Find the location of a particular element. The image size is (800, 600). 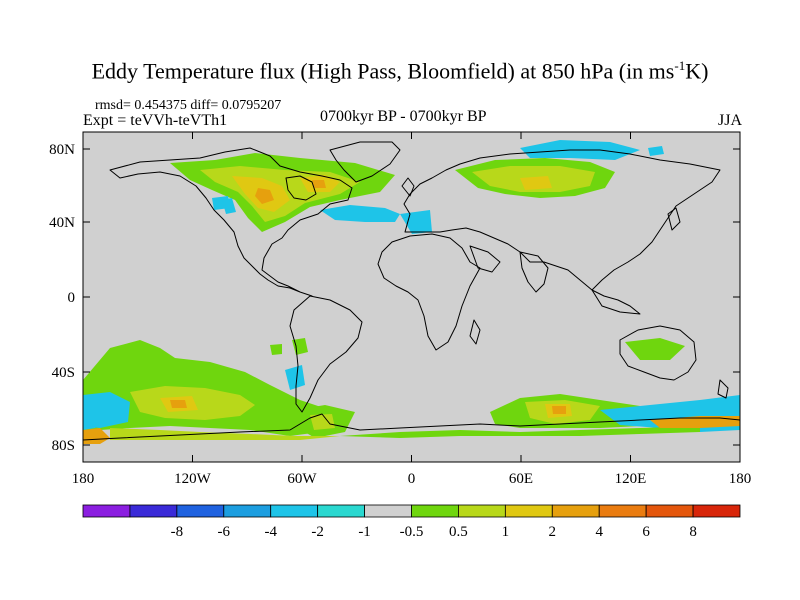

atlantic-cyan-region is located at coordinates (360, 213).